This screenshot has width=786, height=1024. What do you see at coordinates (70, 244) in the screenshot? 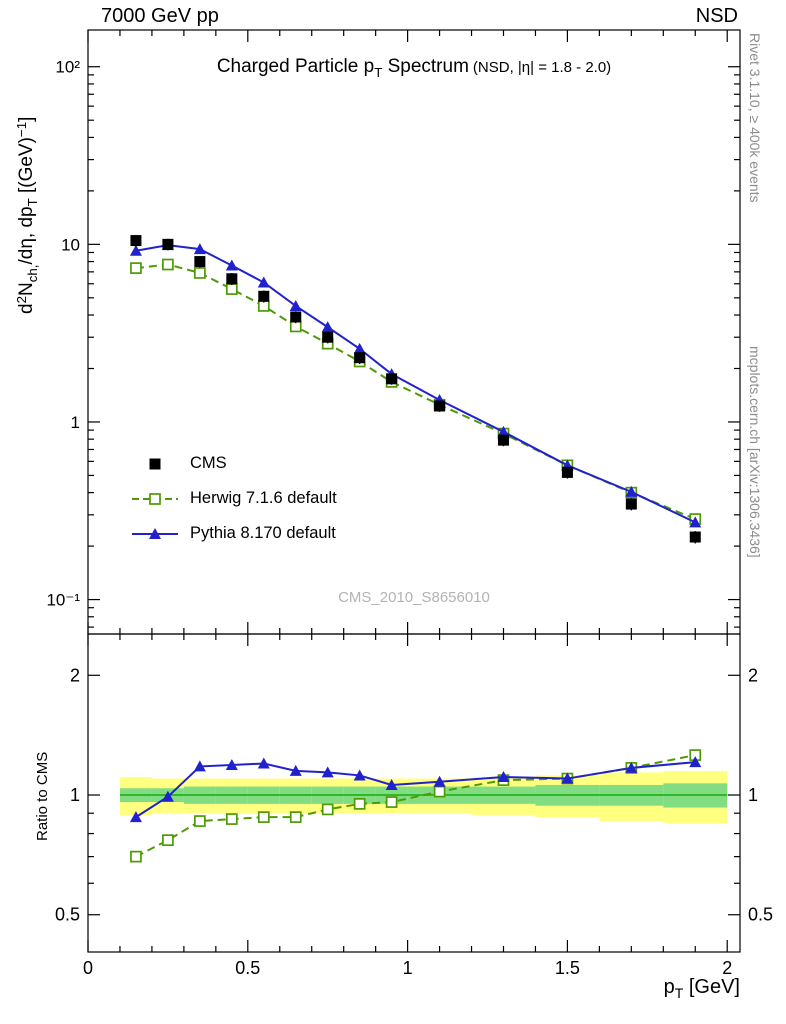
I see `svg-text: 10` at bounding box center [70, 244].